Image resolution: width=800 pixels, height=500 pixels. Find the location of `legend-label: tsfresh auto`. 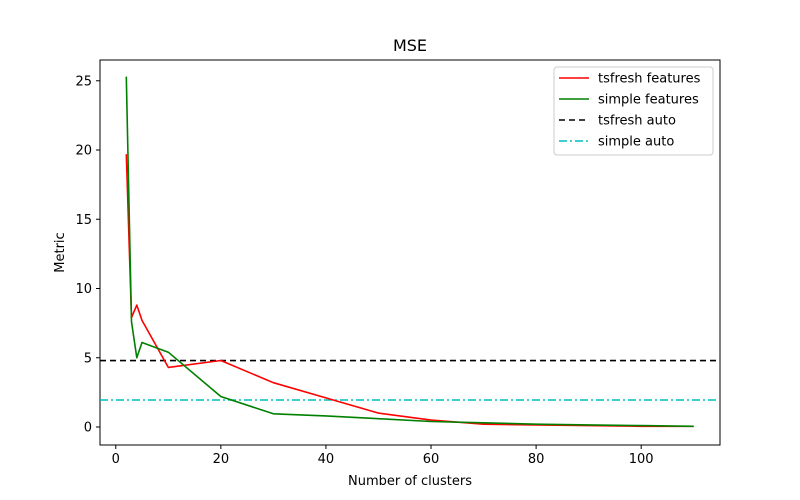

legend-label: tsfresh auto is located at coordinates (637, 121).